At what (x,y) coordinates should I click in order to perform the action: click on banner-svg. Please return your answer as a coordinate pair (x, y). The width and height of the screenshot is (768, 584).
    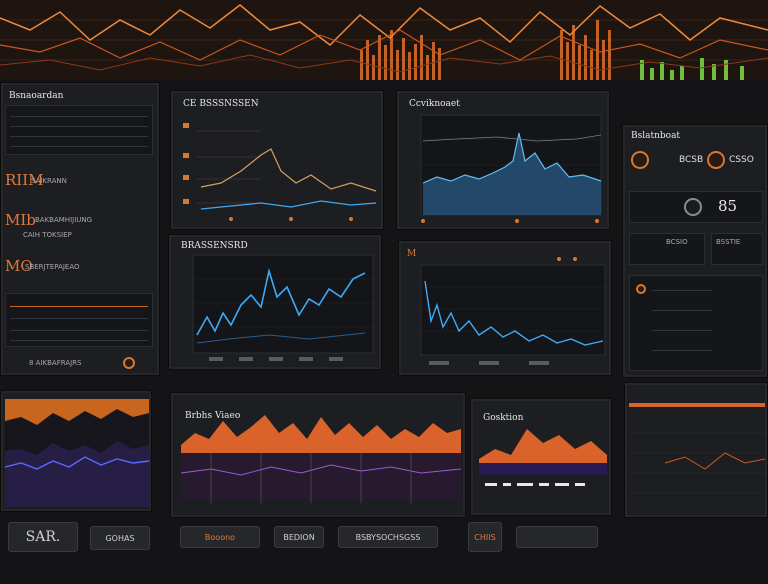
    Looking at the image, I should click on (384, 40).